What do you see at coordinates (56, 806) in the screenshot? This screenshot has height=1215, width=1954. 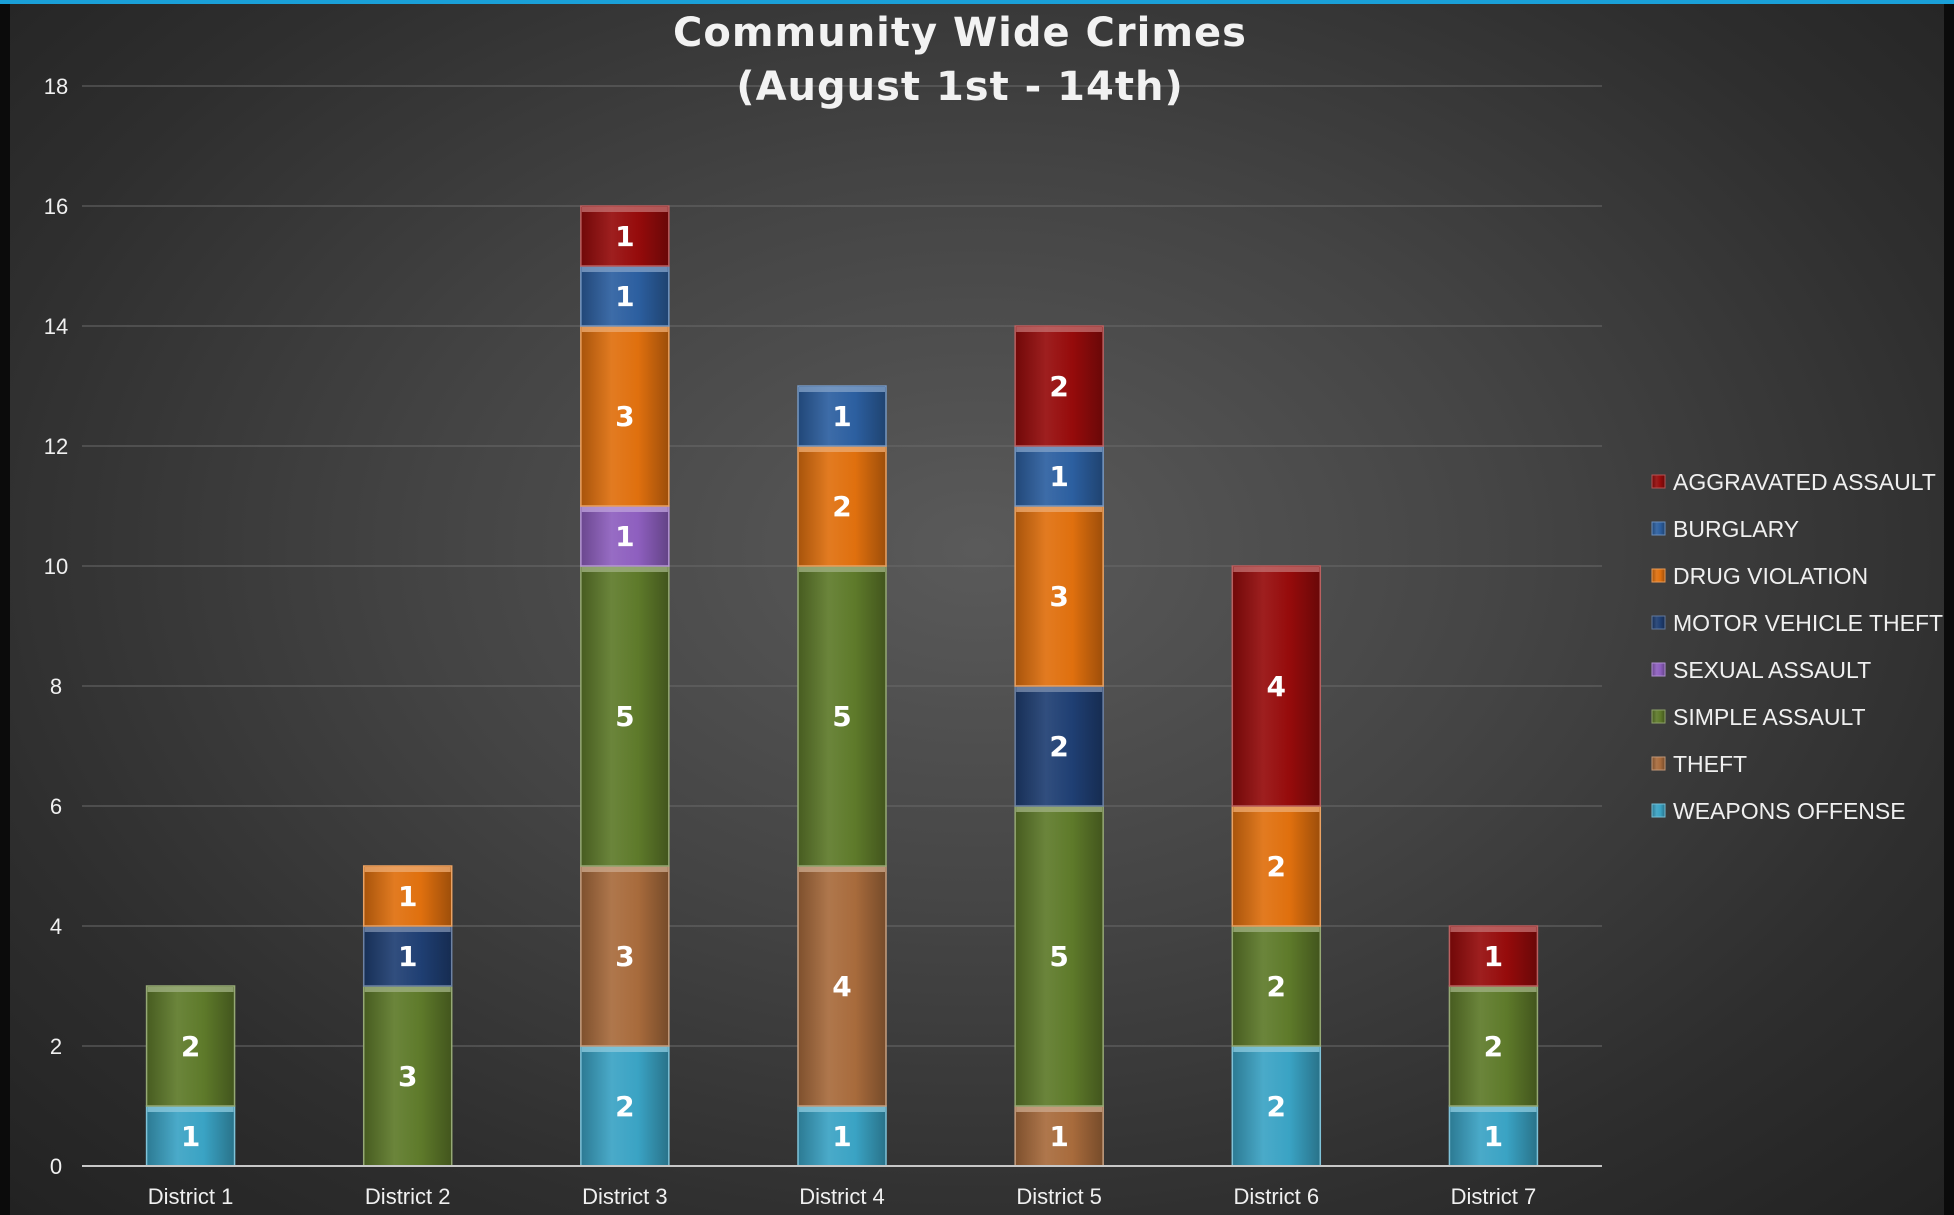 I see `y-tick-label: 6` at bounding box center [56, 806].